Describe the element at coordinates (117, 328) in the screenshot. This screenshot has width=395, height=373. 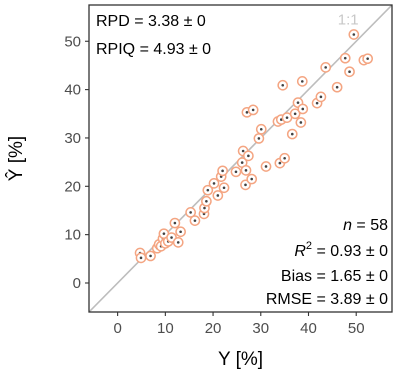
I see `x-tick-label-0: 0` at that location.